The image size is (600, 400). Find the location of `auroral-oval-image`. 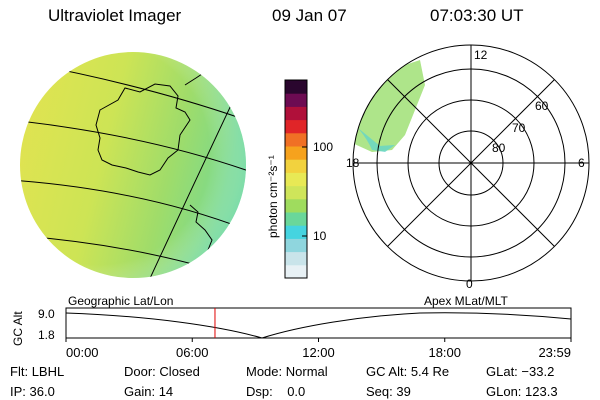

auroral-oval-image is located at coordinates (389, 106).